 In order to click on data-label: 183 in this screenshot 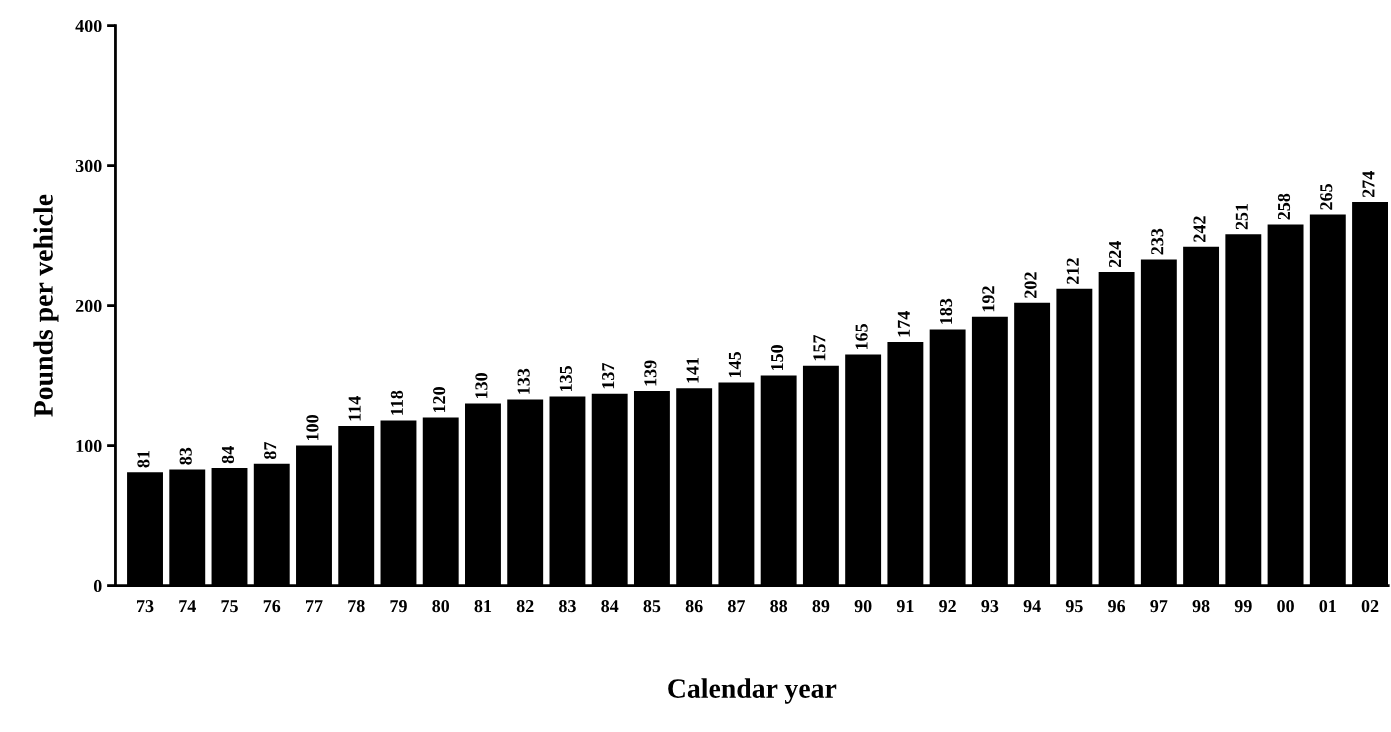, I will do `click(946, 311)`.